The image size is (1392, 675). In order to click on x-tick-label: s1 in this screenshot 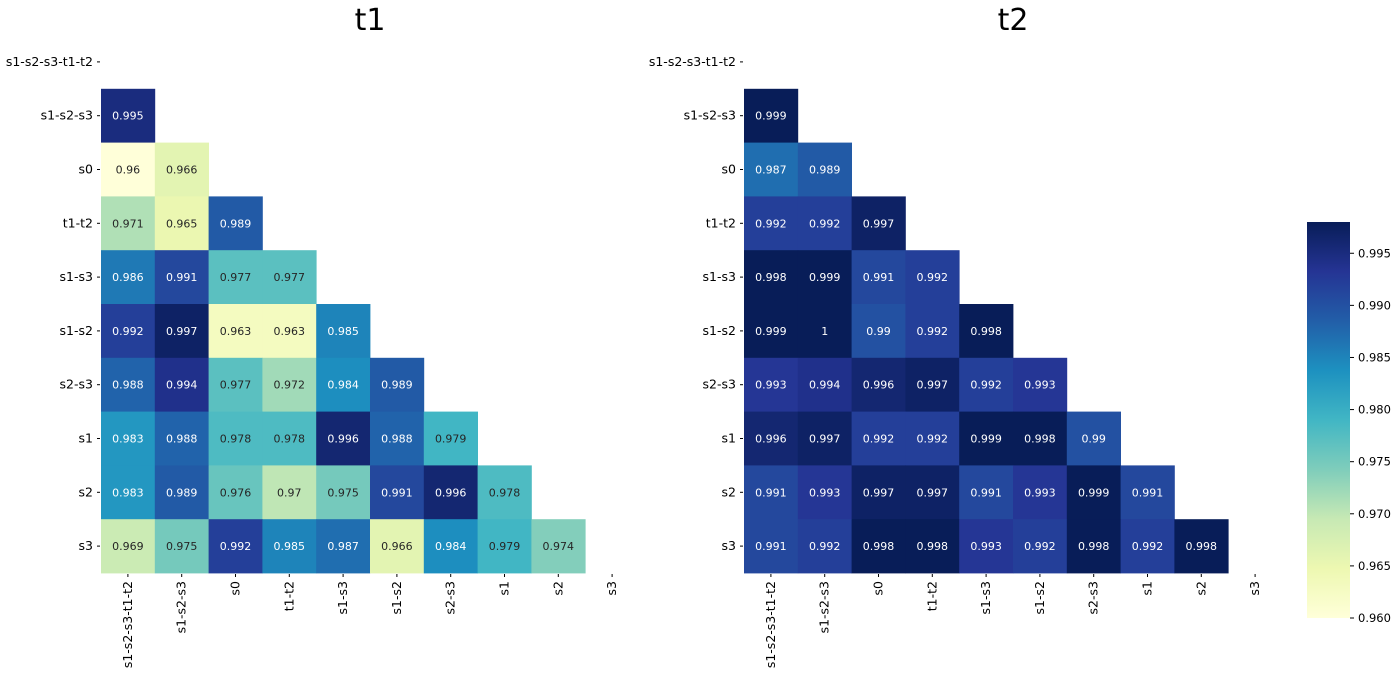, I will do `click(1147, 588)`.